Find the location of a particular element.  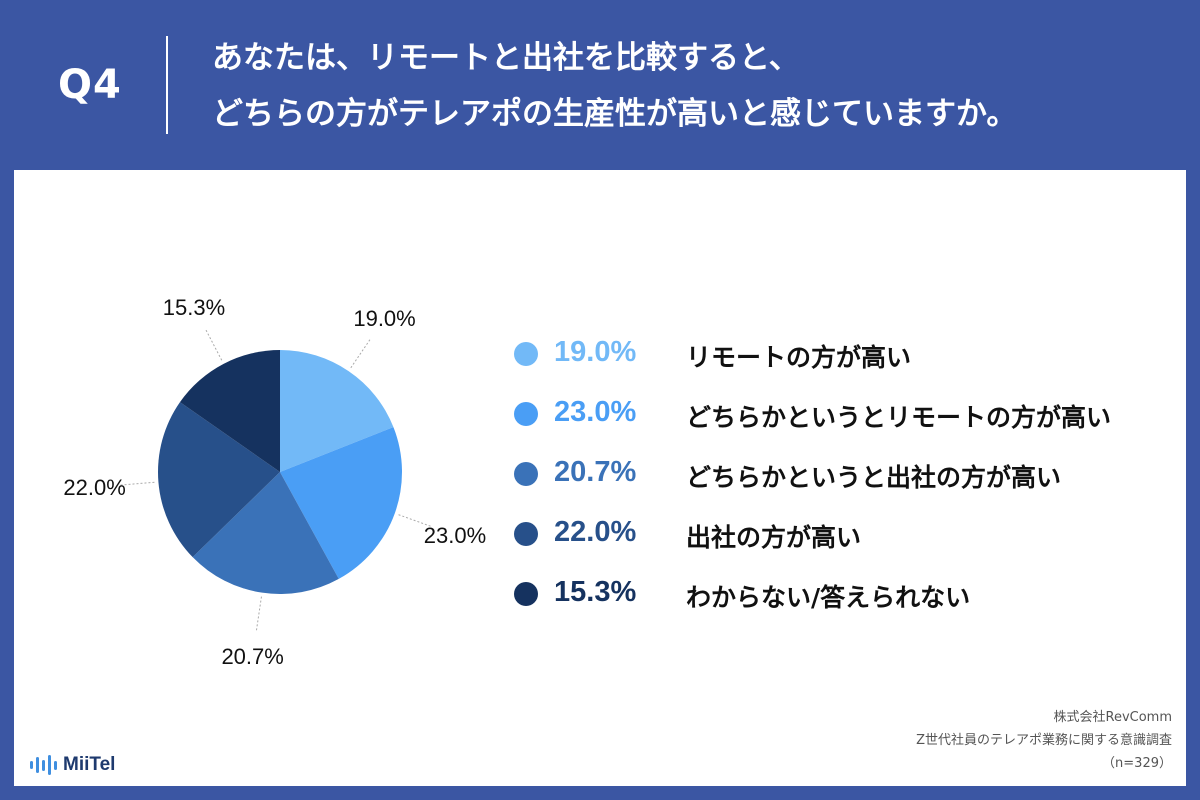

logo-text: MiiTel is located at coordinates (89, 764).